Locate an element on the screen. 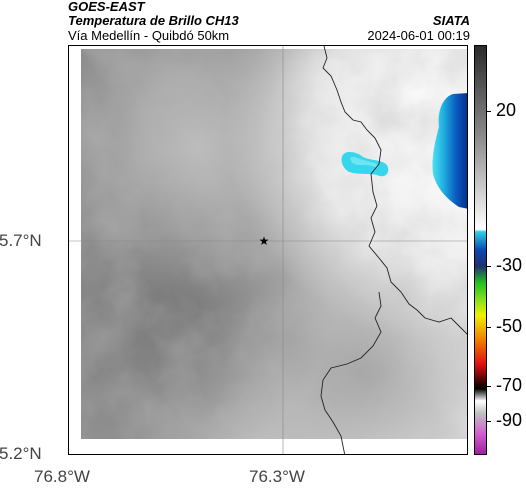  product-title: Temperatura de Brillo CH13 is located at coordinates (153, 20).